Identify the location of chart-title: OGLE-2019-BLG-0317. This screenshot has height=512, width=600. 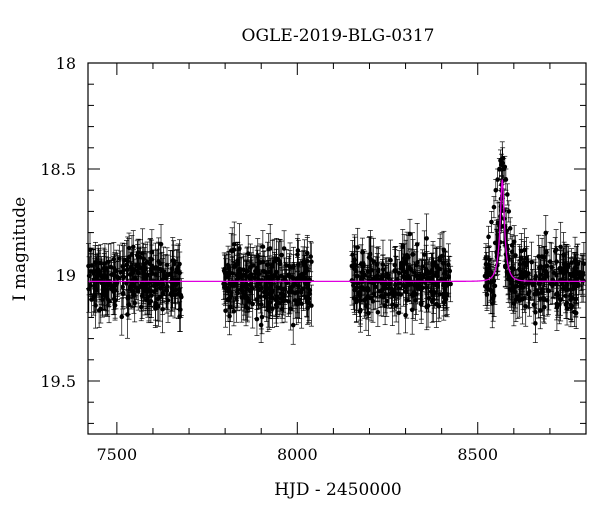
(338, 36).